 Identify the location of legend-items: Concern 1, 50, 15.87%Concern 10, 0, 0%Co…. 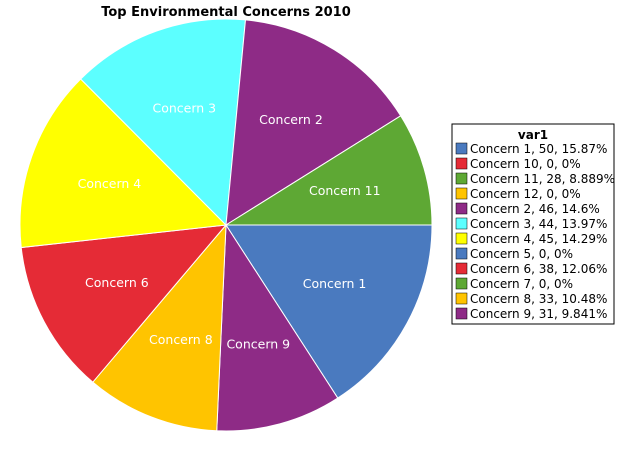
(535, 231).